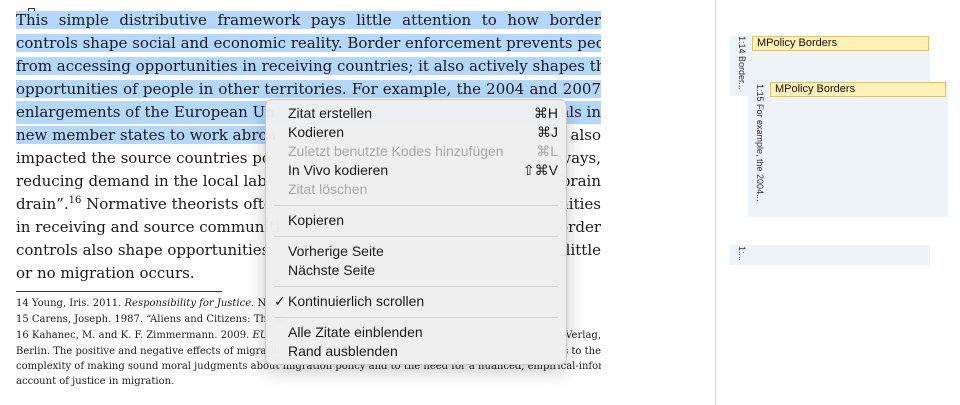 The width and height of the screenshot is (960, 405). Describe the element at coordinates (416, 170) in the screenshot. I see `menu-item-in-vivo-code: In Vivo kodieren ⇧⌘V` at that location.